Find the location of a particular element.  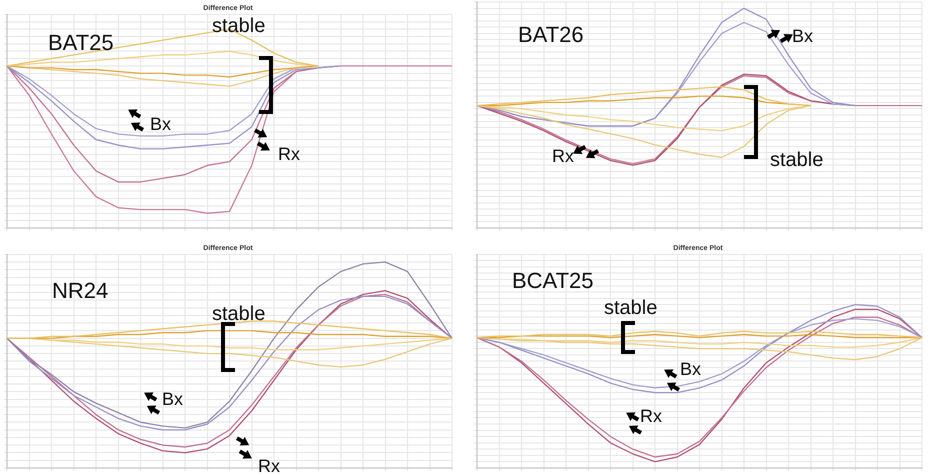

annotation: BAT25 is located at coordinates (81, 42).